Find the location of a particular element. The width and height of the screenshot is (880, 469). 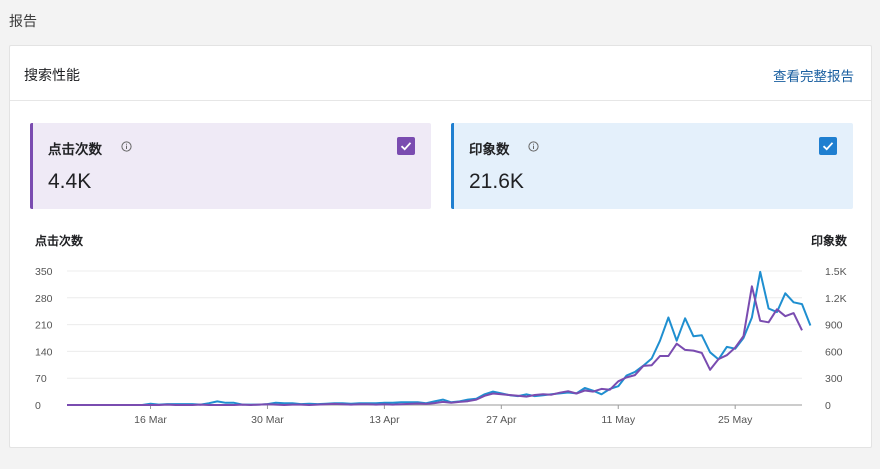

left-axis-title: 点击次数 is located at coordinates (59, 241).